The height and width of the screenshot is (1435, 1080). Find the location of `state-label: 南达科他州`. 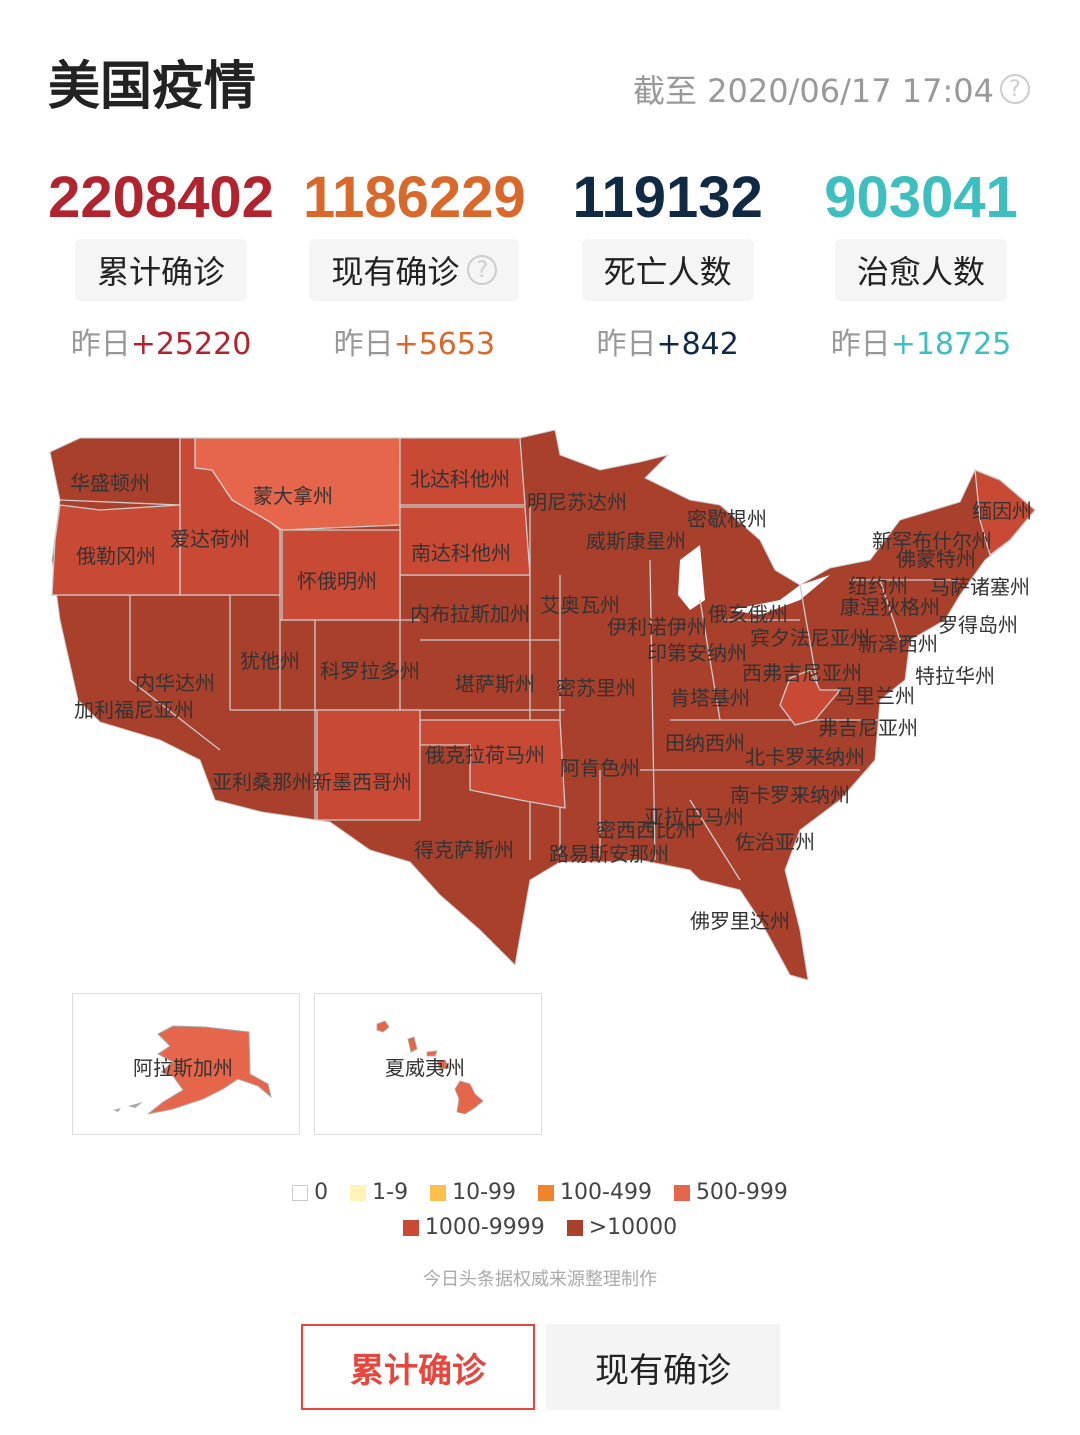

state-label: 南达科他州 is located at coordinates (461, 553).